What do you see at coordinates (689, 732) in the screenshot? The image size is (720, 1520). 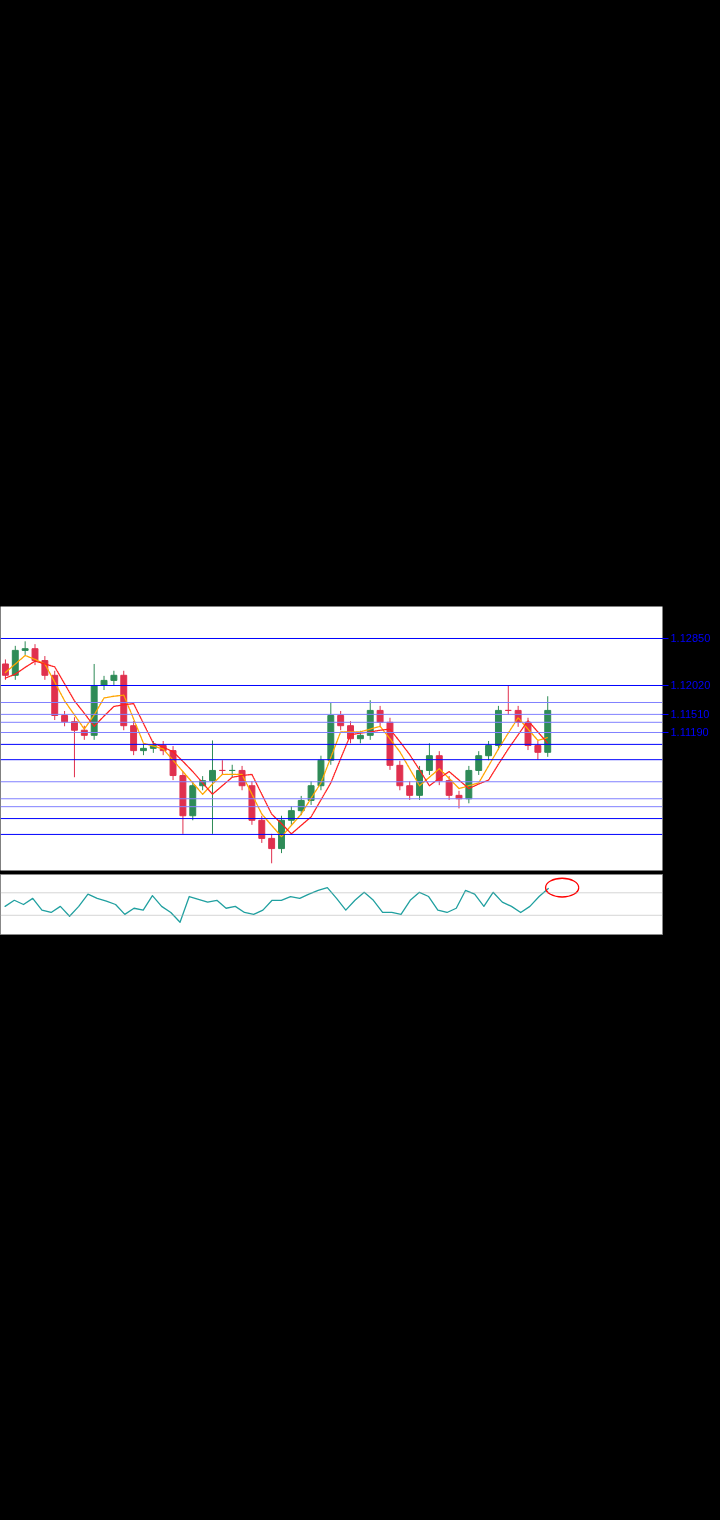 I see `y-tick-label: 1.11190` at bounding box center [689, 732].